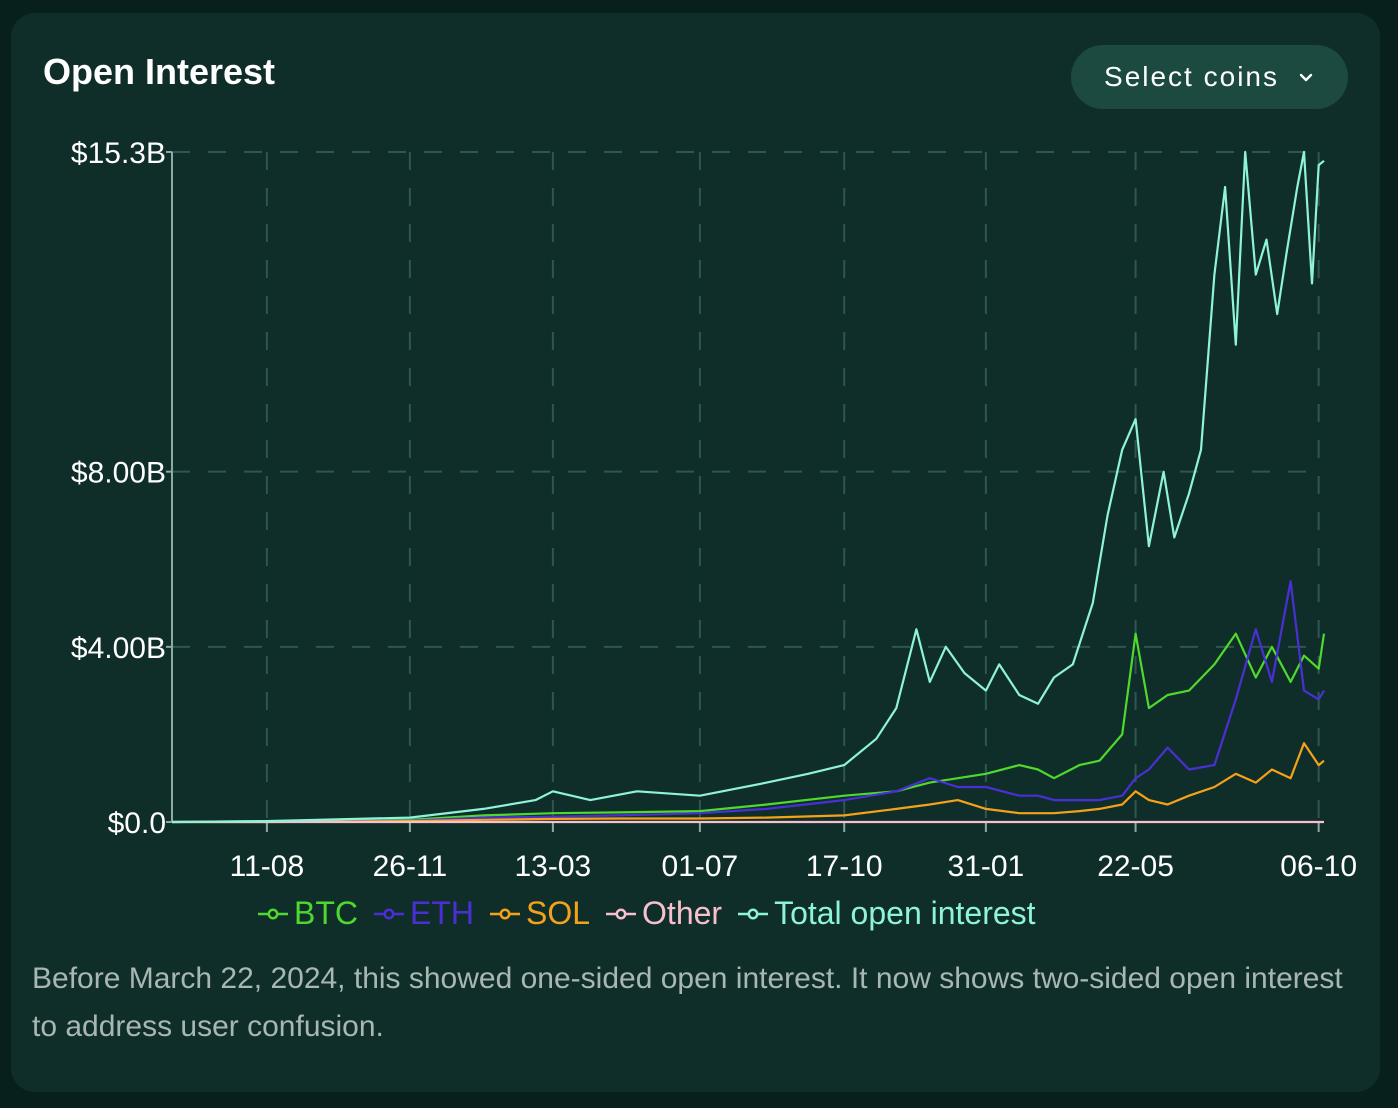 Image resolution: width=1398 pixels, height=1108 pixels. I want to click on legend-item-total-open-interest: Total open interest, so click(887, 913).